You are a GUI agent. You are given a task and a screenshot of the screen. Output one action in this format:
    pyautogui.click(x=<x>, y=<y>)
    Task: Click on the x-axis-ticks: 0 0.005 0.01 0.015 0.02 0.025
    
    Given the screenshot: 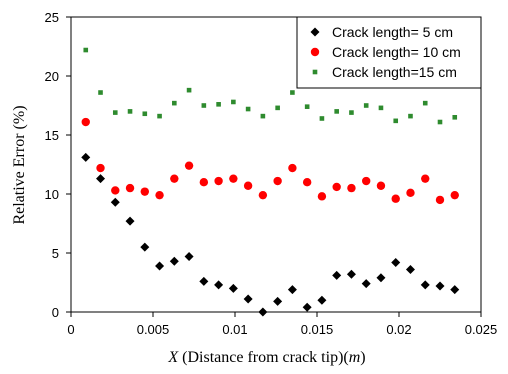 What is the action you would take?
    pyautogui.click(x=282, y=324)
    